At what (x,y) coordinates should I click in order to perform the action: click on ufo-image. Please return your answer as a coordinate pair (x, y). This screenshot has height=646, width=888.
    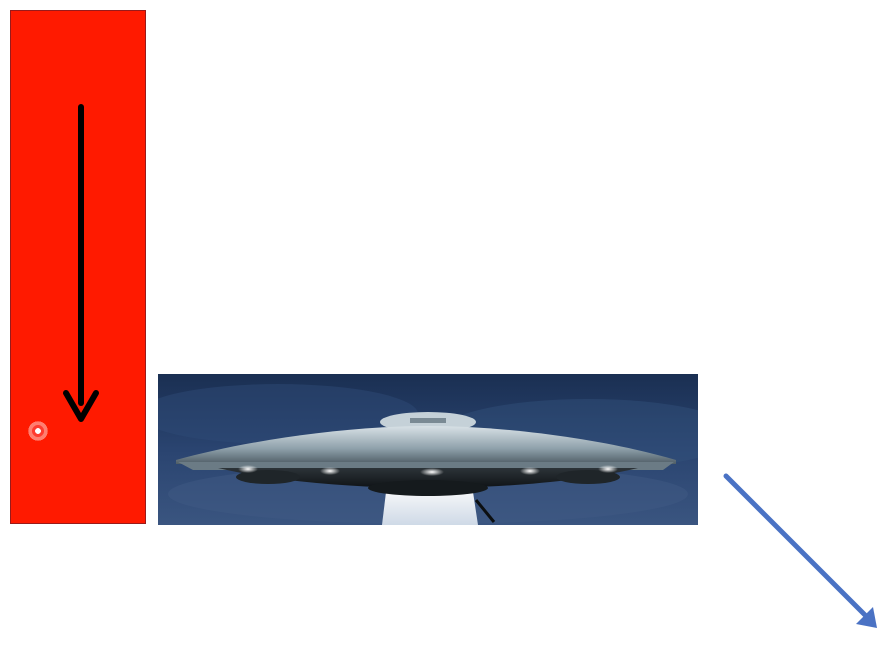
    Looking at the image, I should click on (428, 449).